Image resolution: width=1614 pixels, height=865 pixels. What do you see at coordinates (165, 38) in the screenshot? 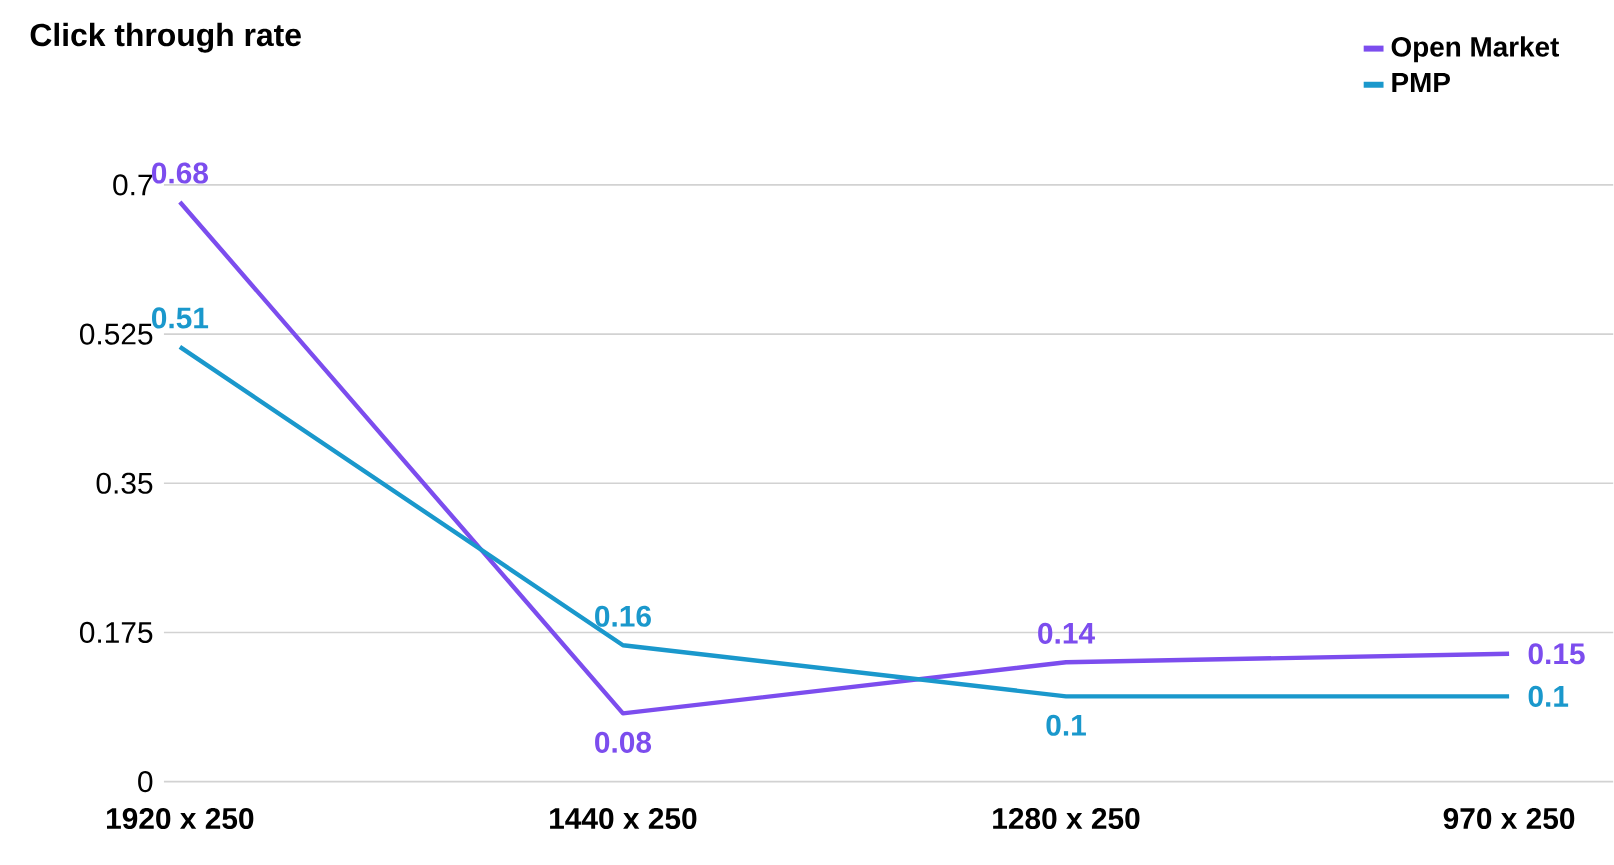
I see `chart-title: Click through rate` at bounding box center [165, 38].